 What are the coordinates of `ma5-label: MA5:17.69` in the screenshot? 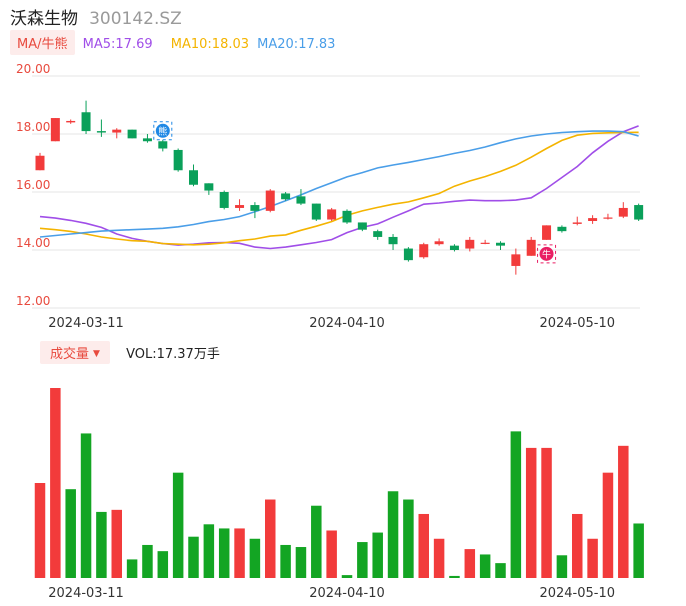 It's located at (117, 44).